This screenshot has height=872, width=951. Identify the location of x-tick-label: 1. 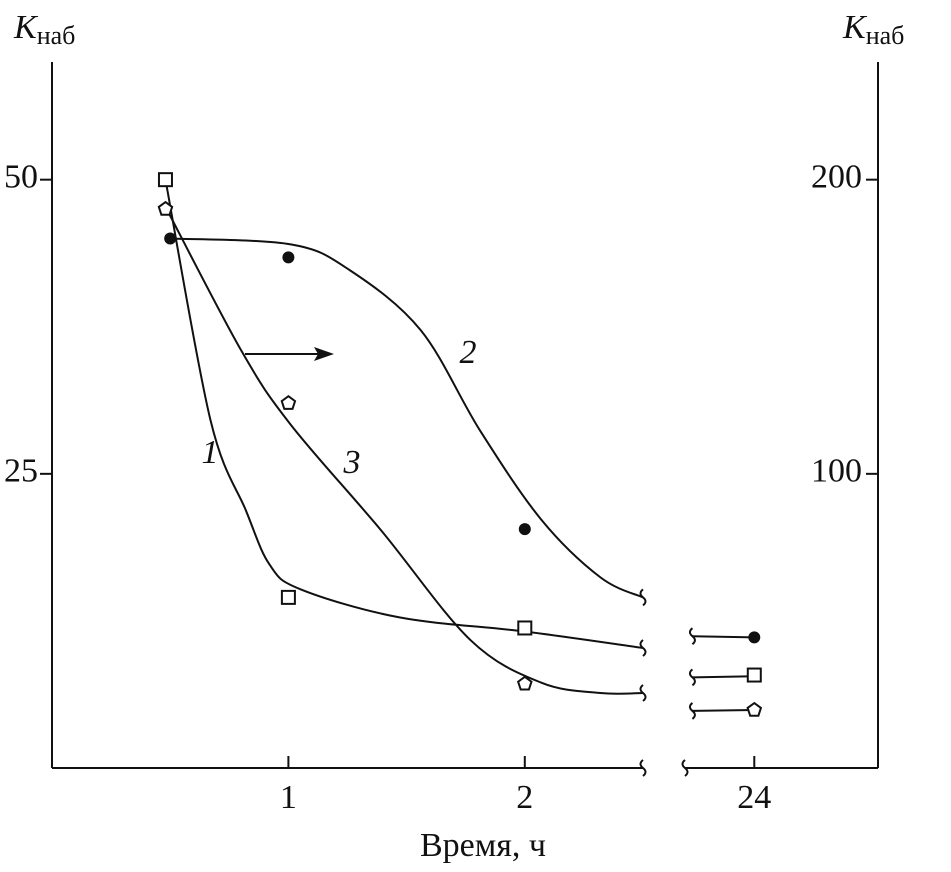
(288, 797).